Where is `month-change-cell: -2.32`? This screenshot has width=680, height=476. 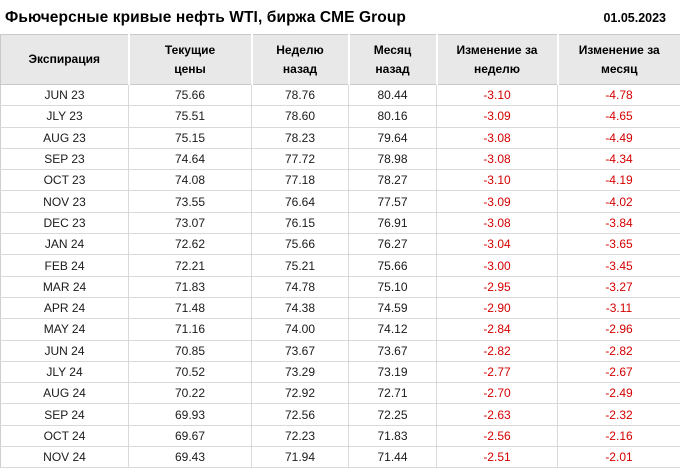
month-change-cell: -2.32 is located at coordinates (618, 414).